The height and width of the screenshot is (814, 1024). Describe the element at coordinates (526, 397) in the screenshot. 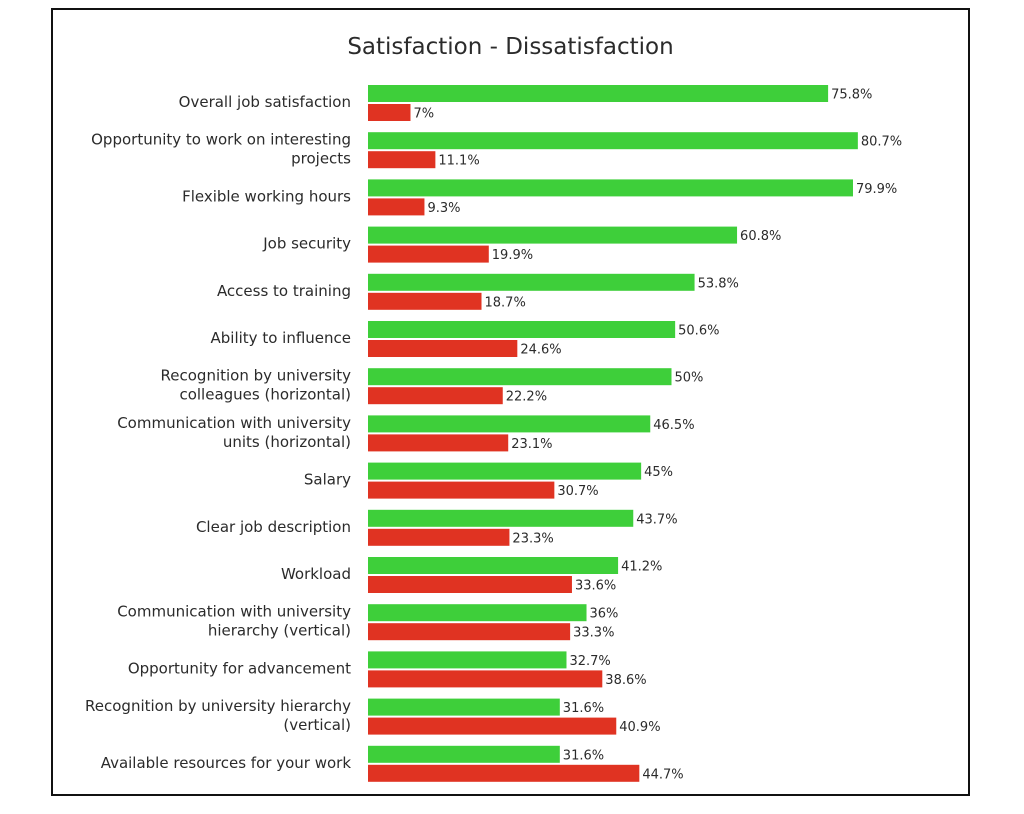

I see `data-label: 22.2%` at that location.